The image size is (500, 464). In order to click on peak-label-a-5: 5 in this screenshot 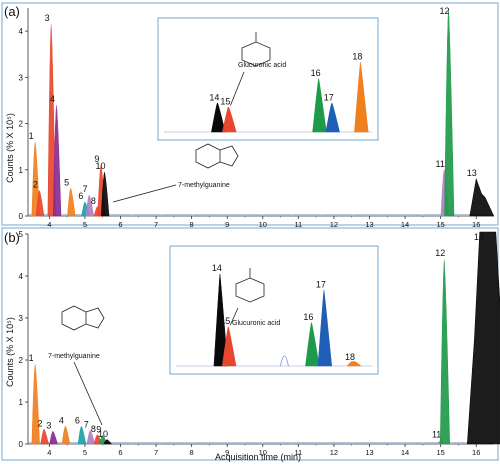, I will do `click(66, 182)`.